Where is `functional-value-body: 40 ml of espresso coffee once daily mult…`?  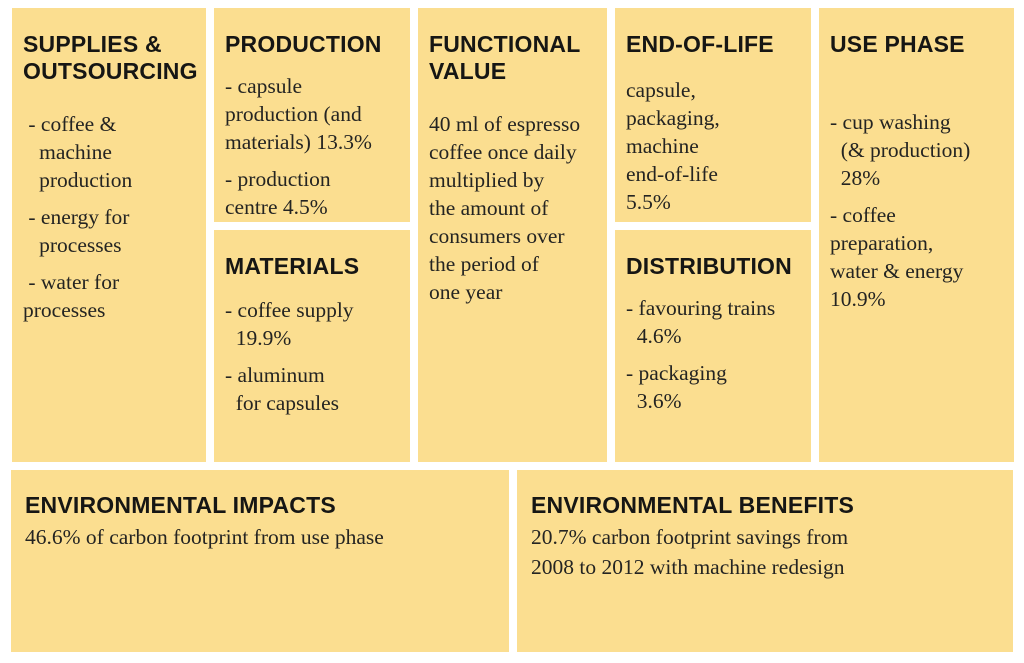 functional-value-body: 40 ml of espresso coffee once daily mult… is located at coordinates (505, 208).